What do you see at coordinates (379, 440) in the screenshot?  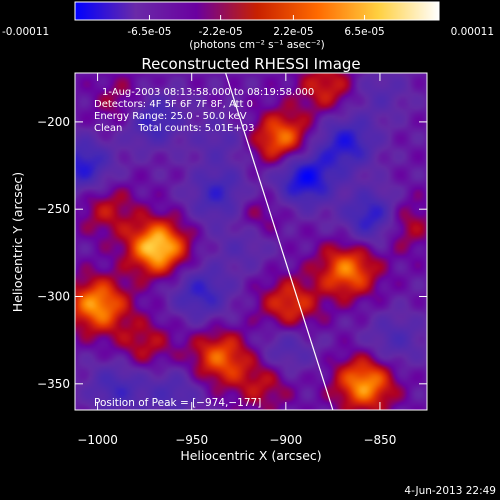 I see `x-tick-label: −850` at bounding box center [379, 440].